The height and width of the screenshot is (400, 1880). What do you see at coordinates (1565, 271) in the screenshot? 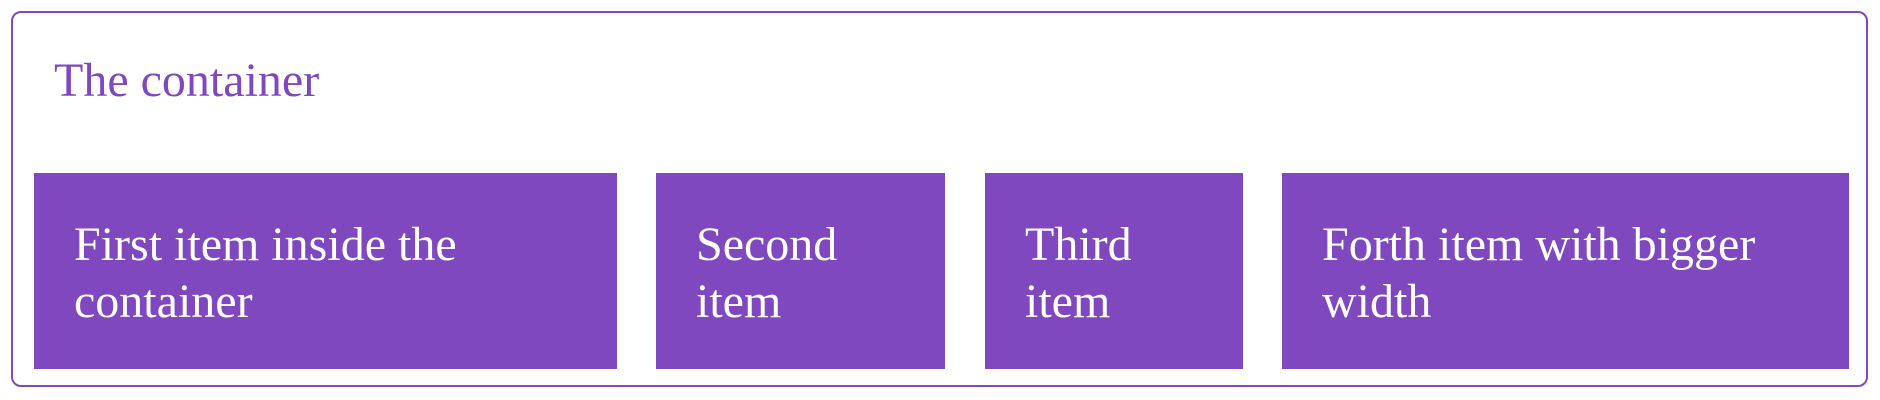
I see `flex-item-fourth: Forth item with bigger width` at bounding box center [1565, 271].